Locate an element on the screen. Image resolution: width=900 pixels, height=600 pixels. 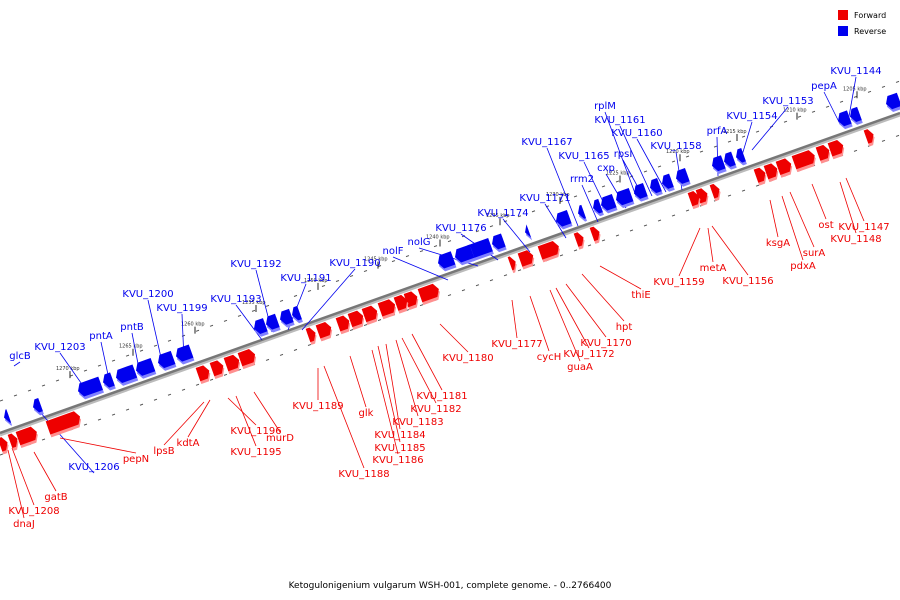
gene-label-hpt: hpt is located at coordinates (624, 327).